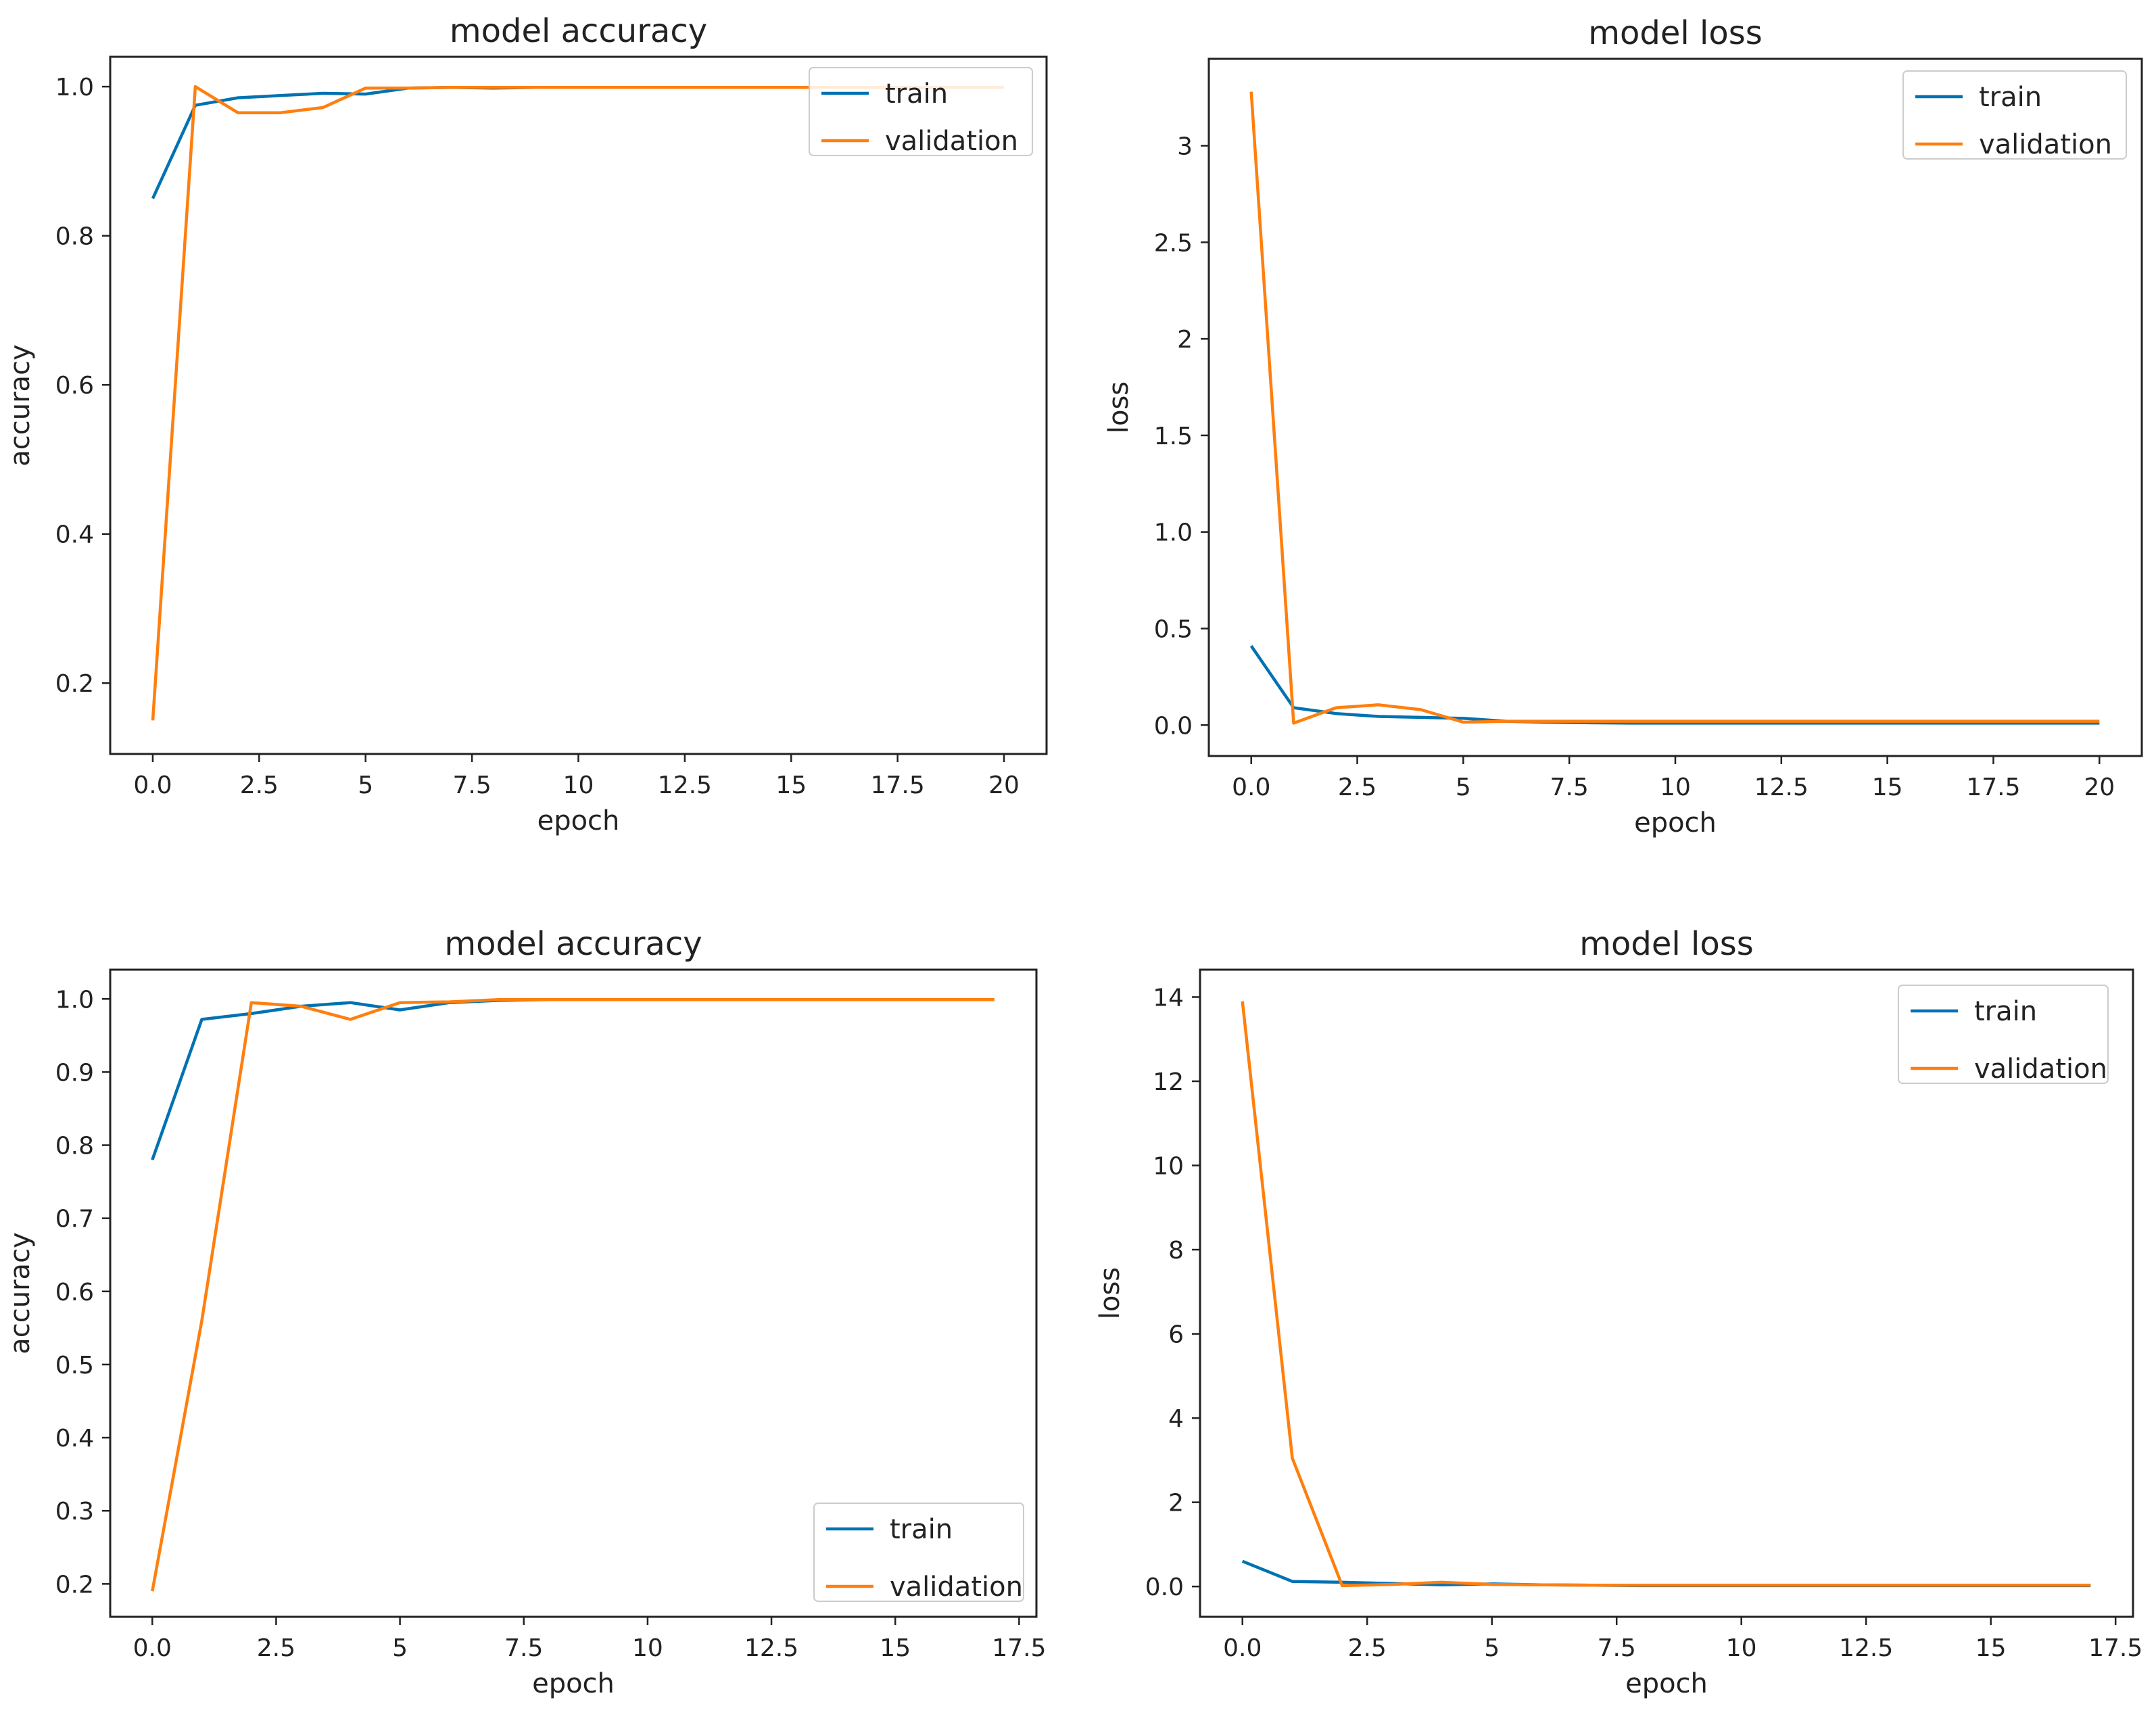 The width and height of the screenshot is (2156, 1725). Describe the element at coordinates (1176, 1335) in the screenshot. I see `y-tick-label: 6` at that location.